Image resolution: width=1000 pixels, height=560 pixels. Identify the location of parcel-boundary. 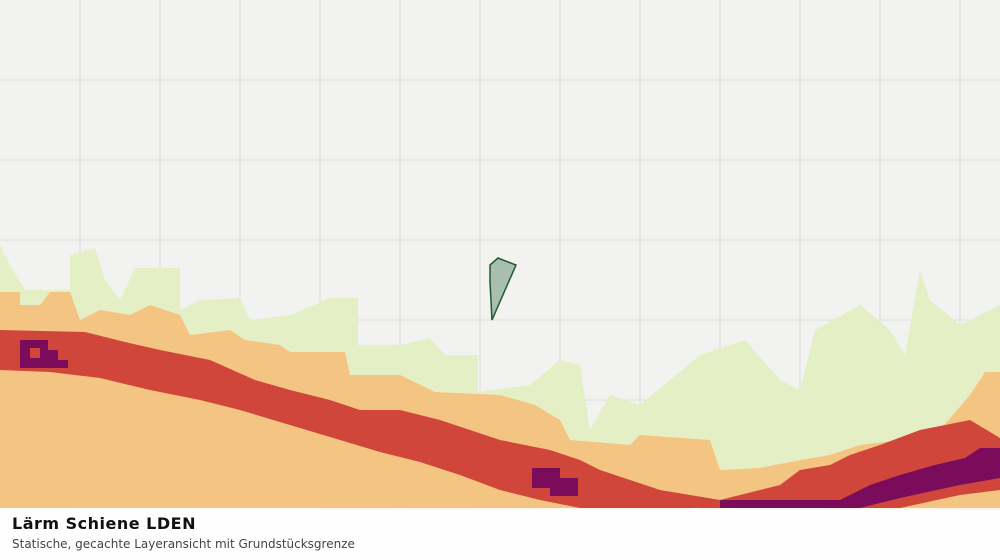
(503, 289).